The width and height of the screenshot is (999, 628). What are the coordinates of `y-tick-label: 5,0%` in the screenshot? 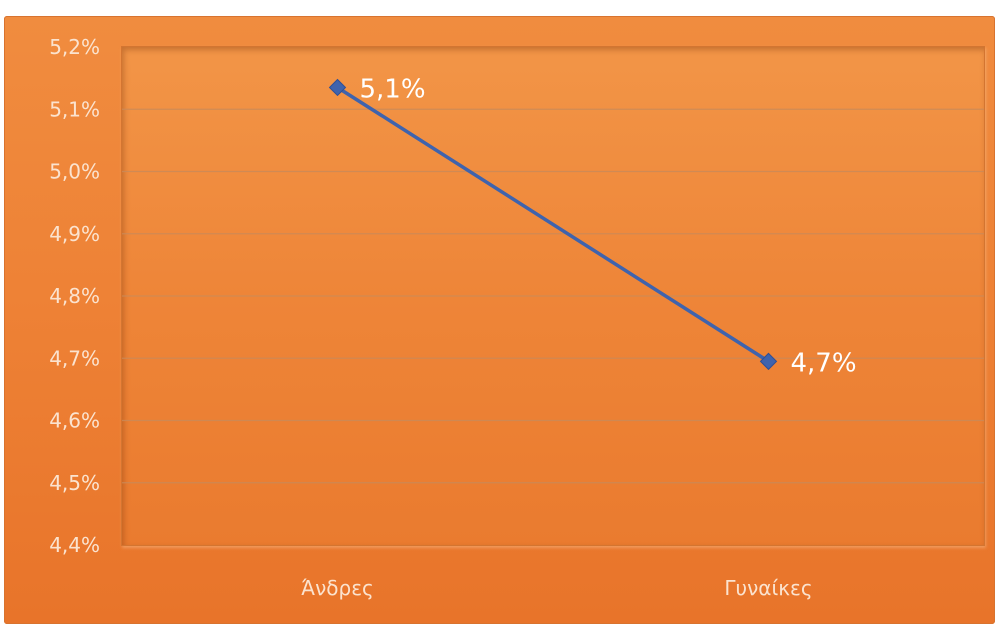 It's located at (74, 172).